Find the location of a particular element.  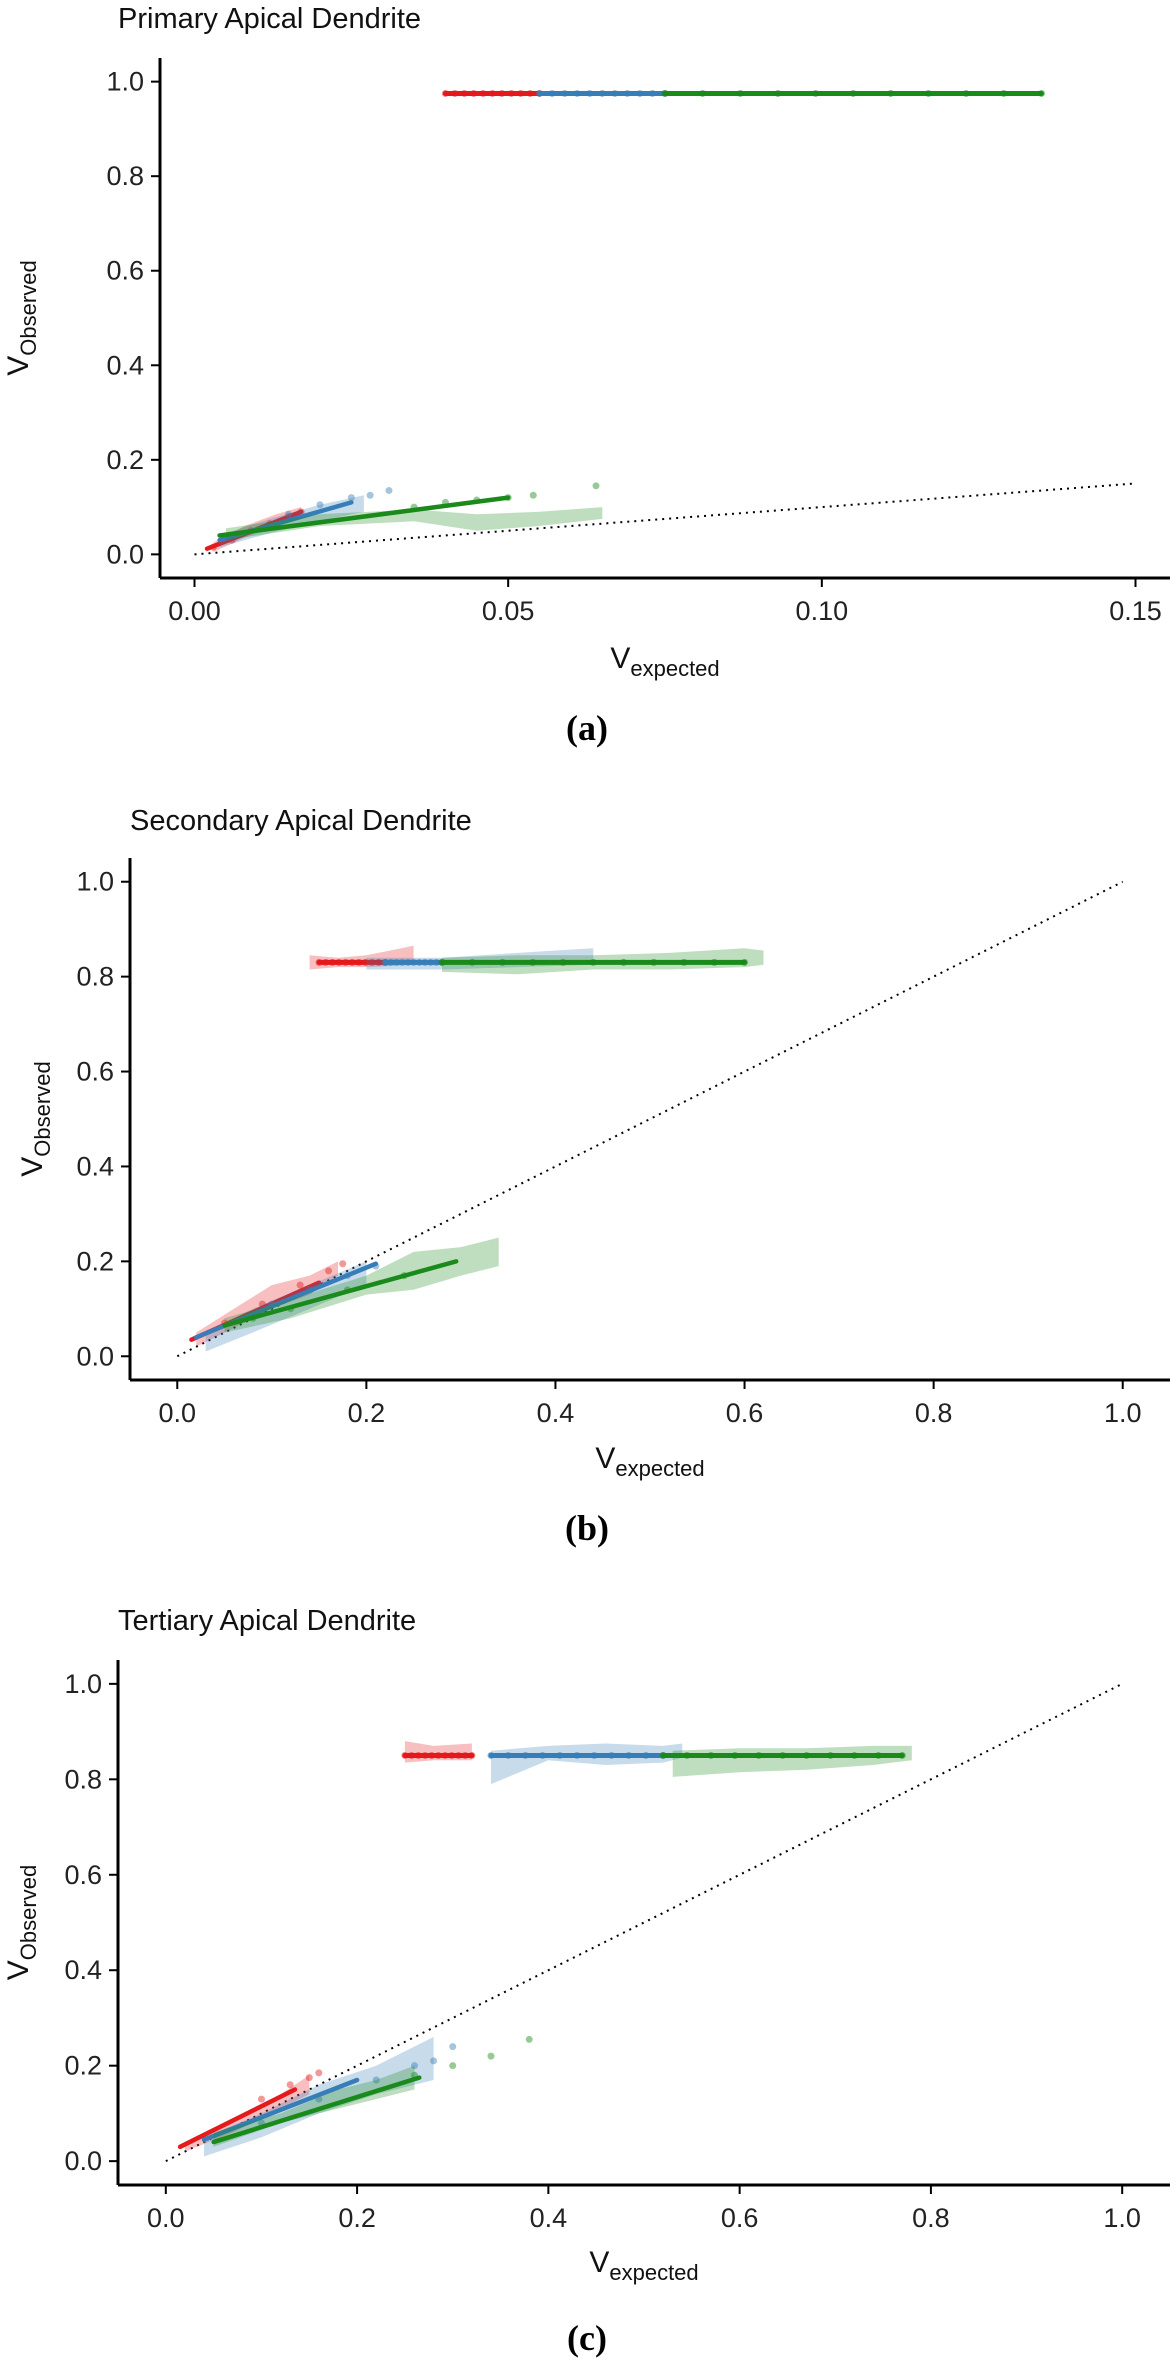

x-tick-label: 0.4 is located at coordinates (549, 2218).